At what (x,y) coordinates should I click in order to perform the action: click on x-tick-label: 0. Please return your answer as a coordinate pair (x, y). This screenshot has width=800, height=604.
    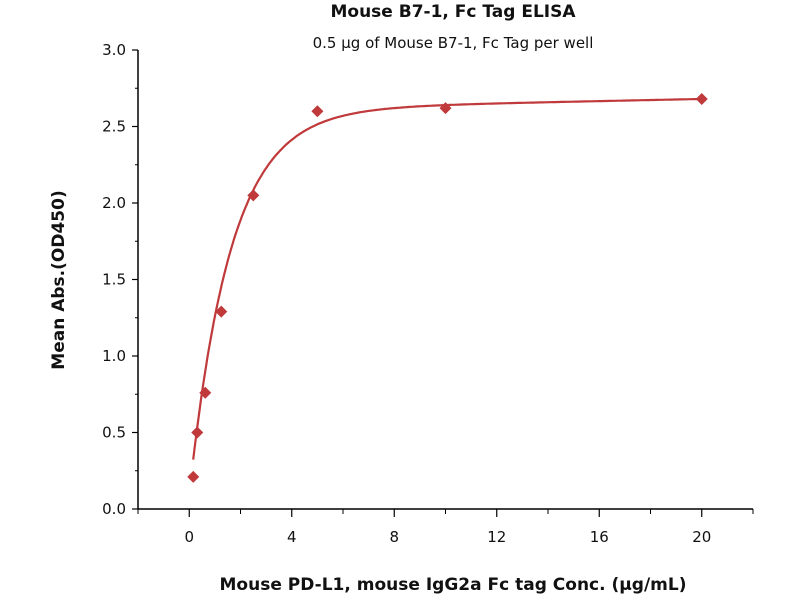
    Looking at the image, I should click on (189, 537).